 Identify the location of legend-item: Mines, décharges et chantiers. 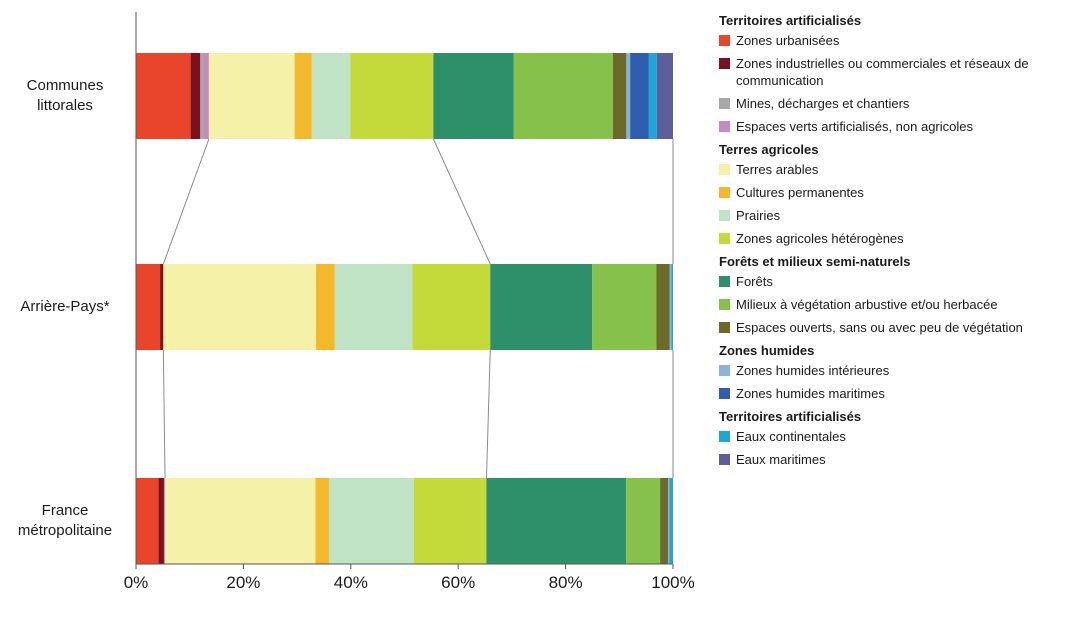
(892, 103).